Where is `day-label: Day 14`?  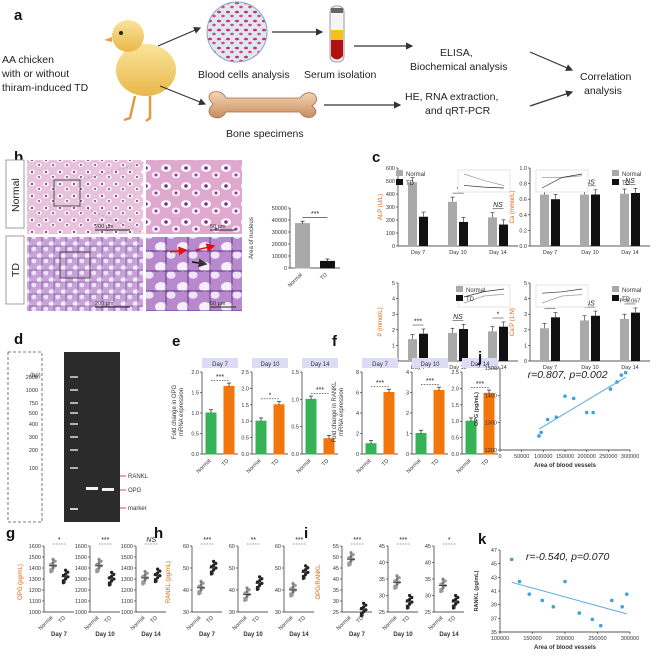 day-label: Day 14 is located at coordinates (151, 635).